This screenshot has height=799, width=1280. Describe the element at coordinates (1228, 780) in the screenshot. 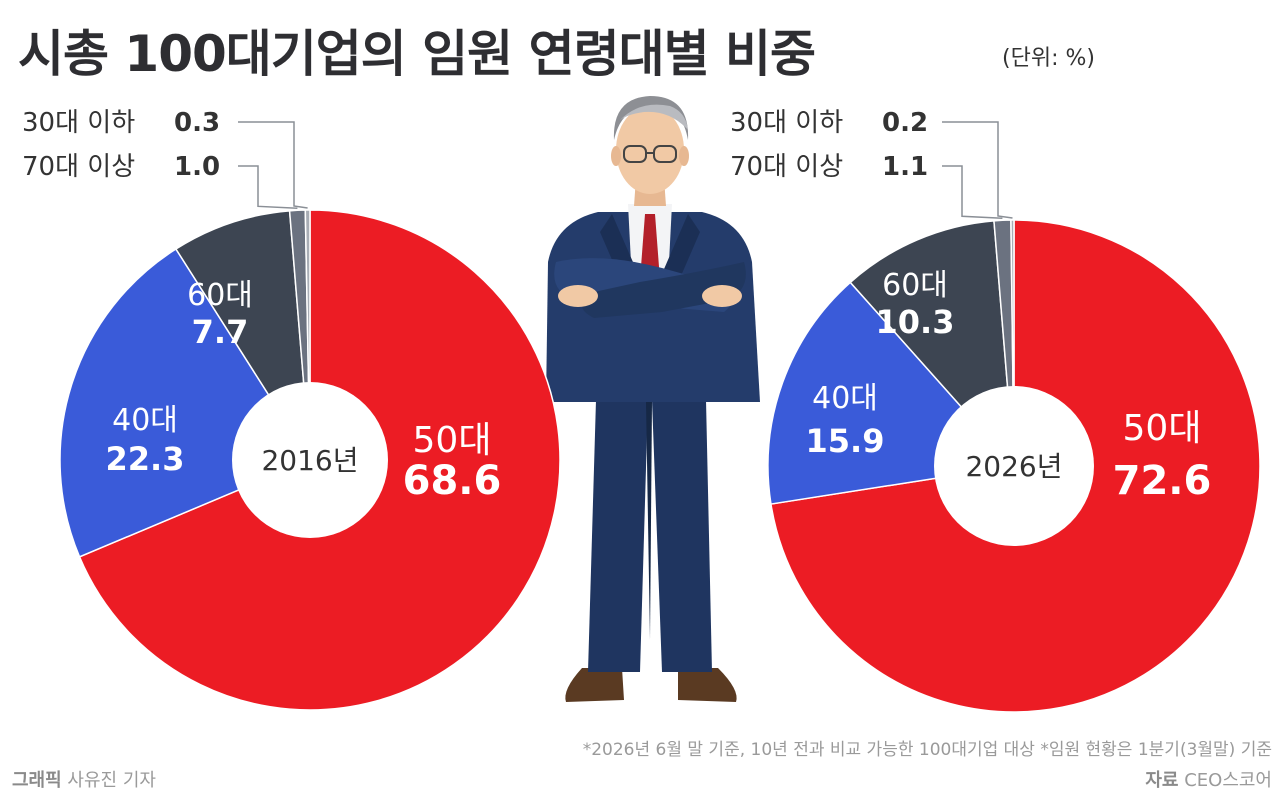

I see `source-name: CEO스코어` at that location.